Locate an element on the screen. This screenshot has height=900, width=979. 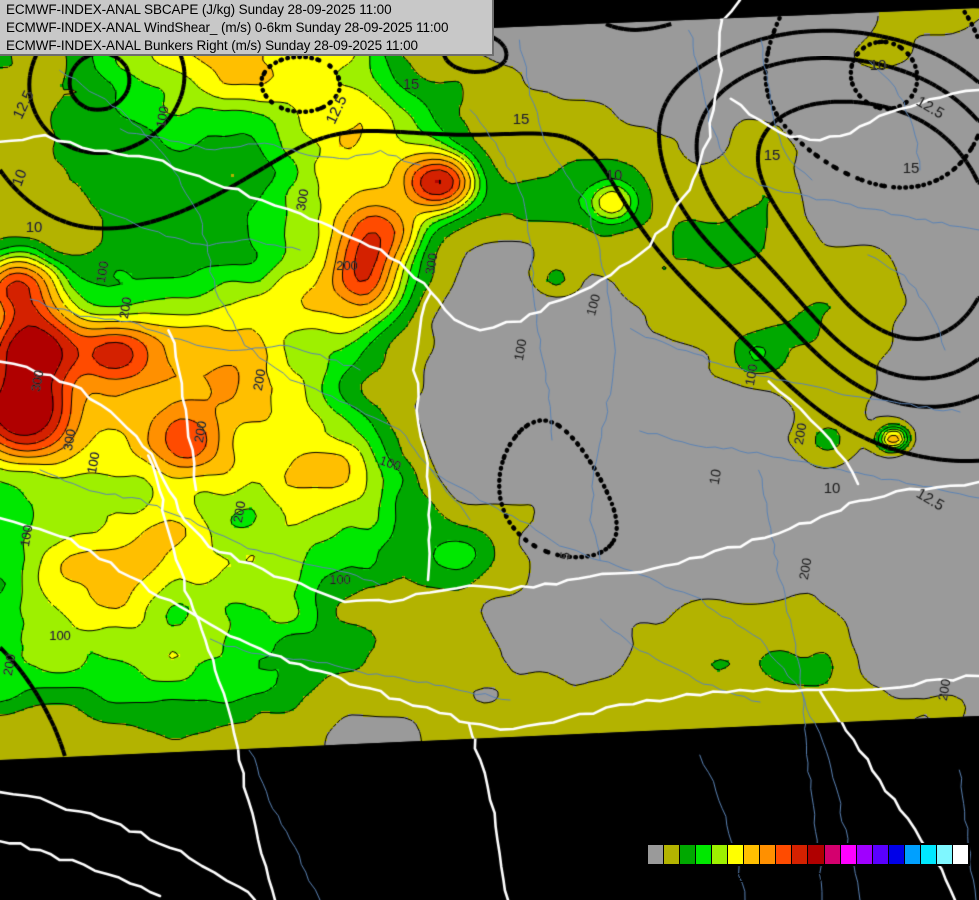
legend-label-300: 300 is located at coordinates (678, 877).